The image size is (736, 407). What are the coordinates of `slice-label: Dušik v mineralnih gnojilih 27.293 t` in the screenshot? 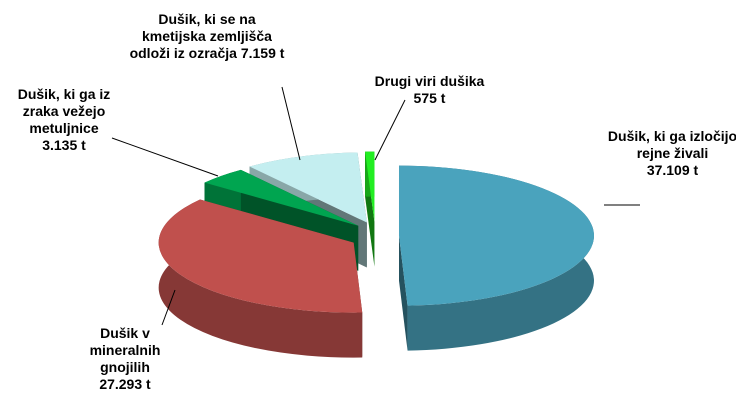 It's located at (125, 359).